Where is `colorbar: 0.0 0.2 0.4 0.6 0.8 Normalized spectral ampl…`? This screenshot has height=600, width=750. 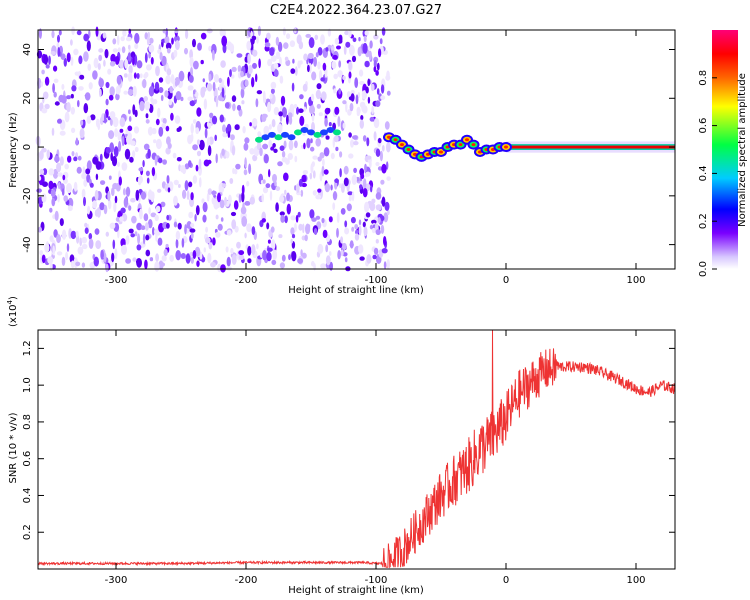 colorbar: 0.0 0.2 0.4 0.6 0.8 Normalized spectral ampl… is located at coordinates (723, 153).